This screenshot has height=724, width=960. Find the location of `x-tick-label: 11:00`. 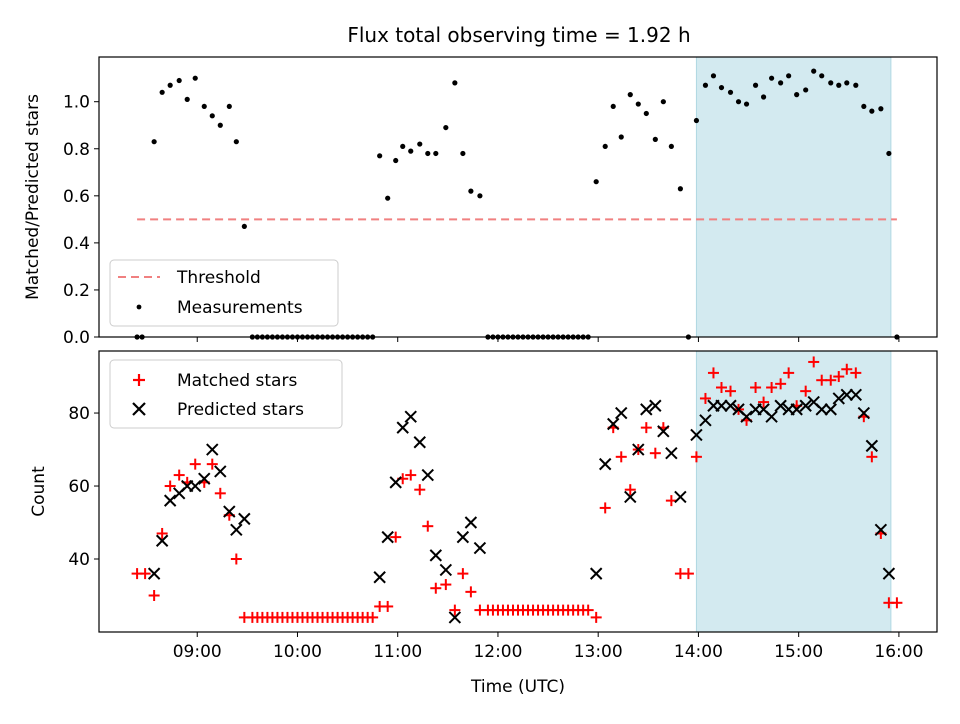

x-tick-label: 11:00 is located at coordinates (397, 652).